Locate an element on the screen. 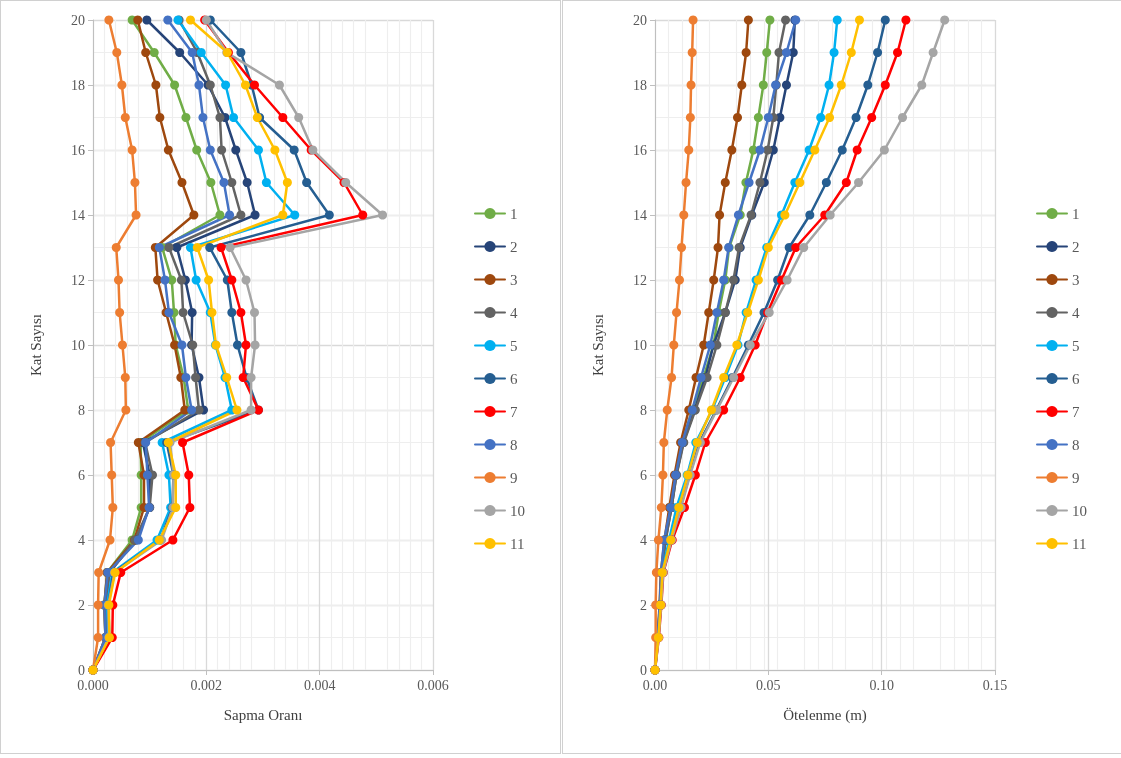 The height and width of the screenshot is (758, 1121). y-tick-label: 8 is located at coordinates (643, 410).